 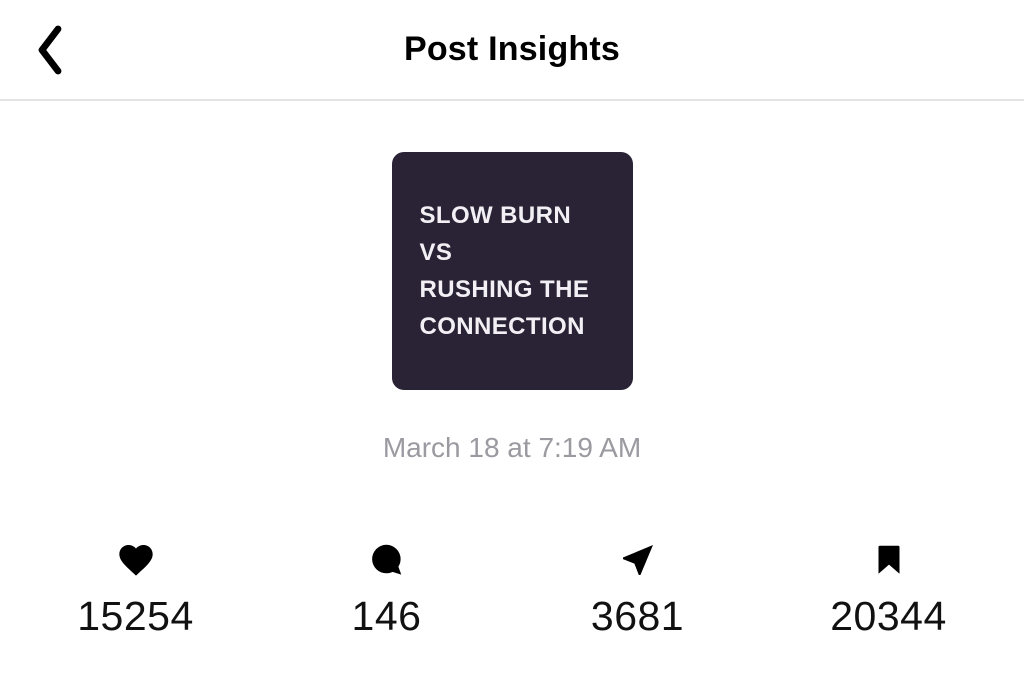 I want to click on stat-shares: 3681, so click(x=637, y=590).